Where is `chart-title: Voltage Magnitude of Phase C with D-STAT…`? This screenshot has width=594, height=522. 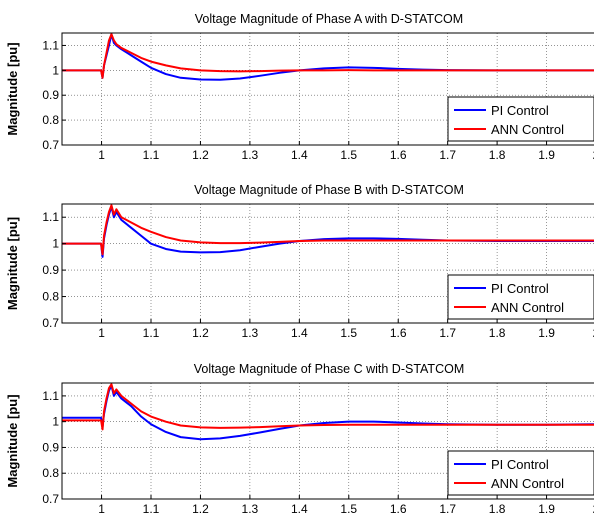
chart-title: Voltage Magnitude of Phase C with D-STAT… is located at coordinates (329, 369).